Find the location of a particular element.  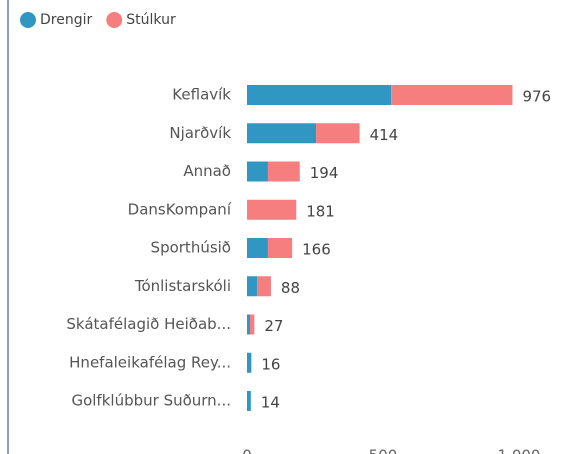

legend-label: Stúlkur is located at coordinates (151, 20).